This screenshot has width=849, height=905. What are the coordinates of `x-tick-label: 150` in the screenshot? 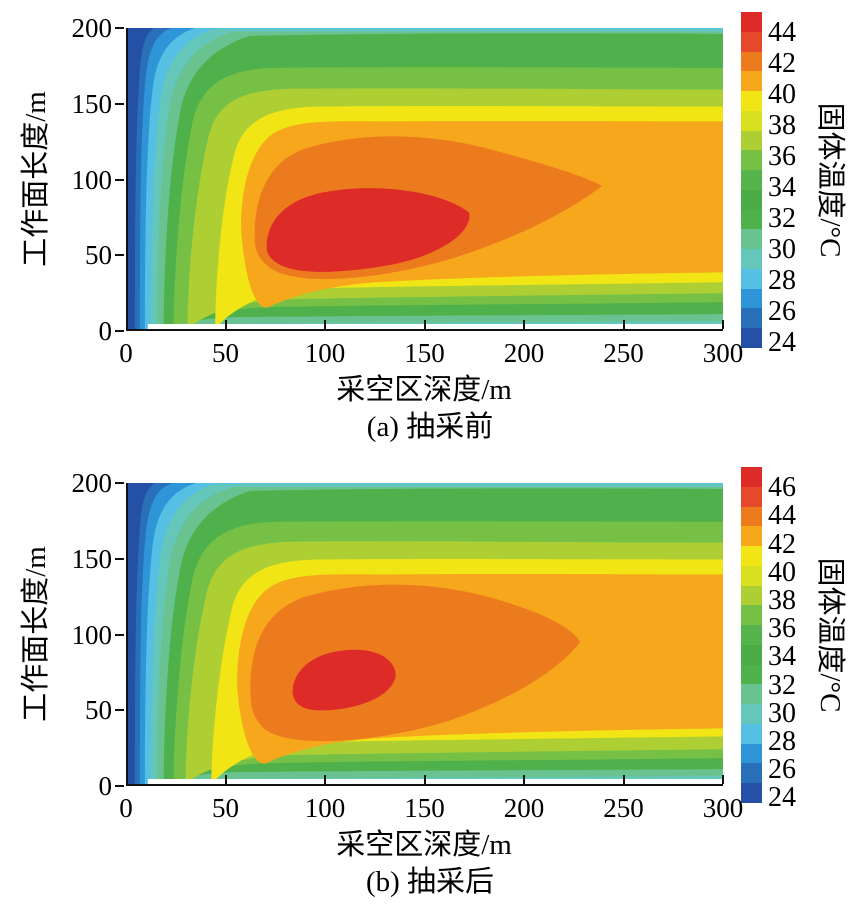 It's located at (424, 353).